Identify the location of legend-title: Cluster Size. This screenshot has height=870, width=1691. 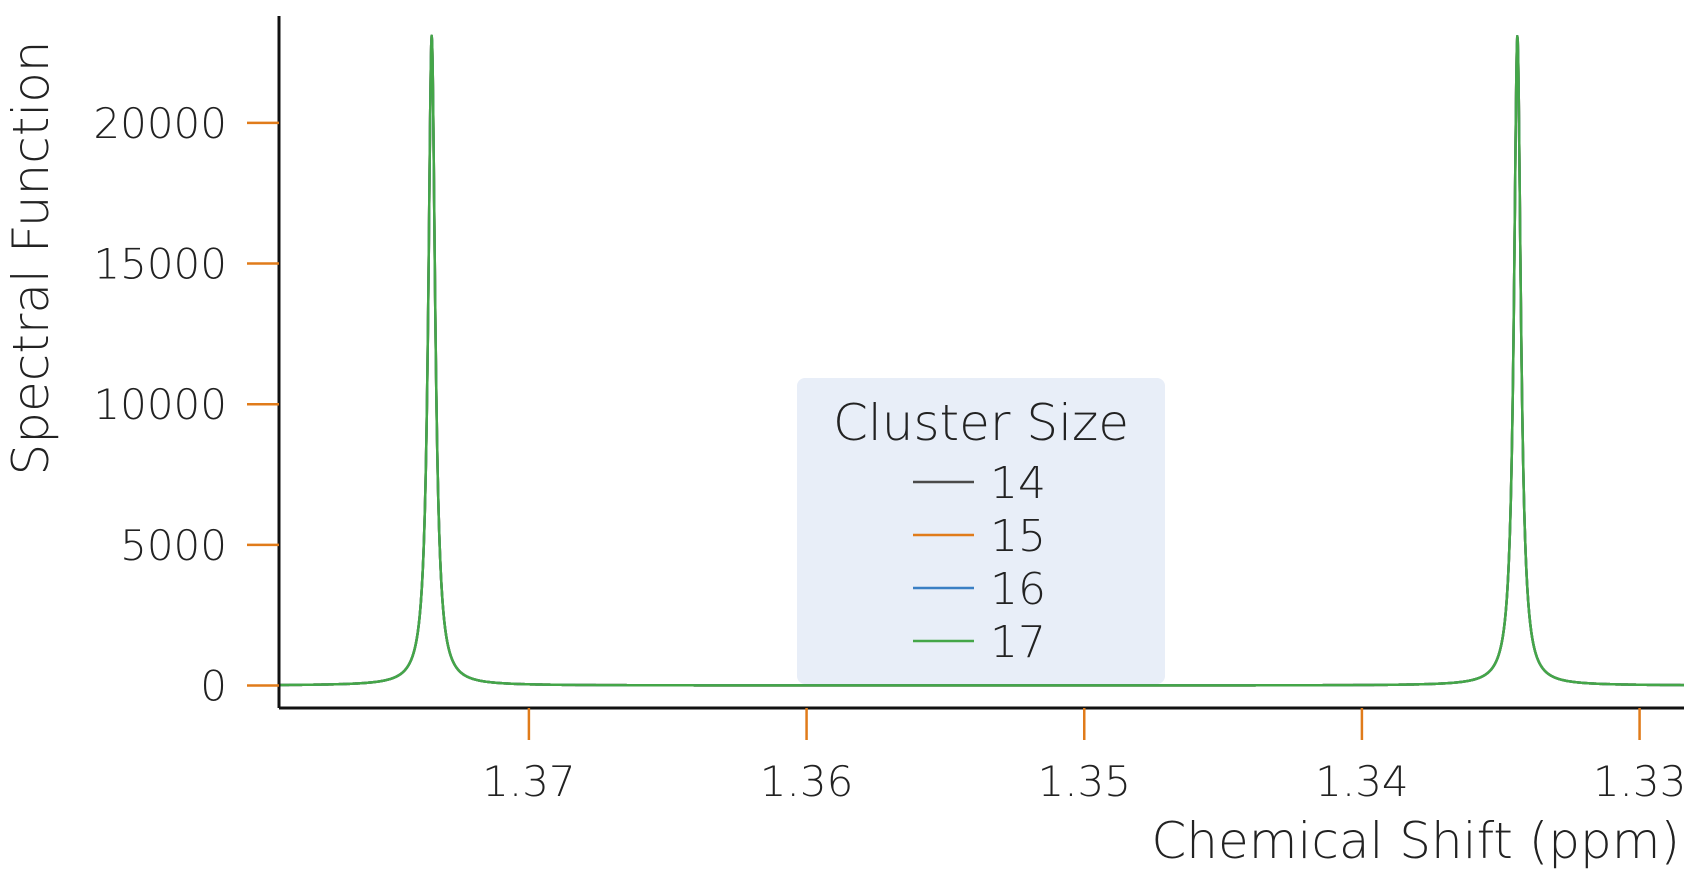
(981, 423).